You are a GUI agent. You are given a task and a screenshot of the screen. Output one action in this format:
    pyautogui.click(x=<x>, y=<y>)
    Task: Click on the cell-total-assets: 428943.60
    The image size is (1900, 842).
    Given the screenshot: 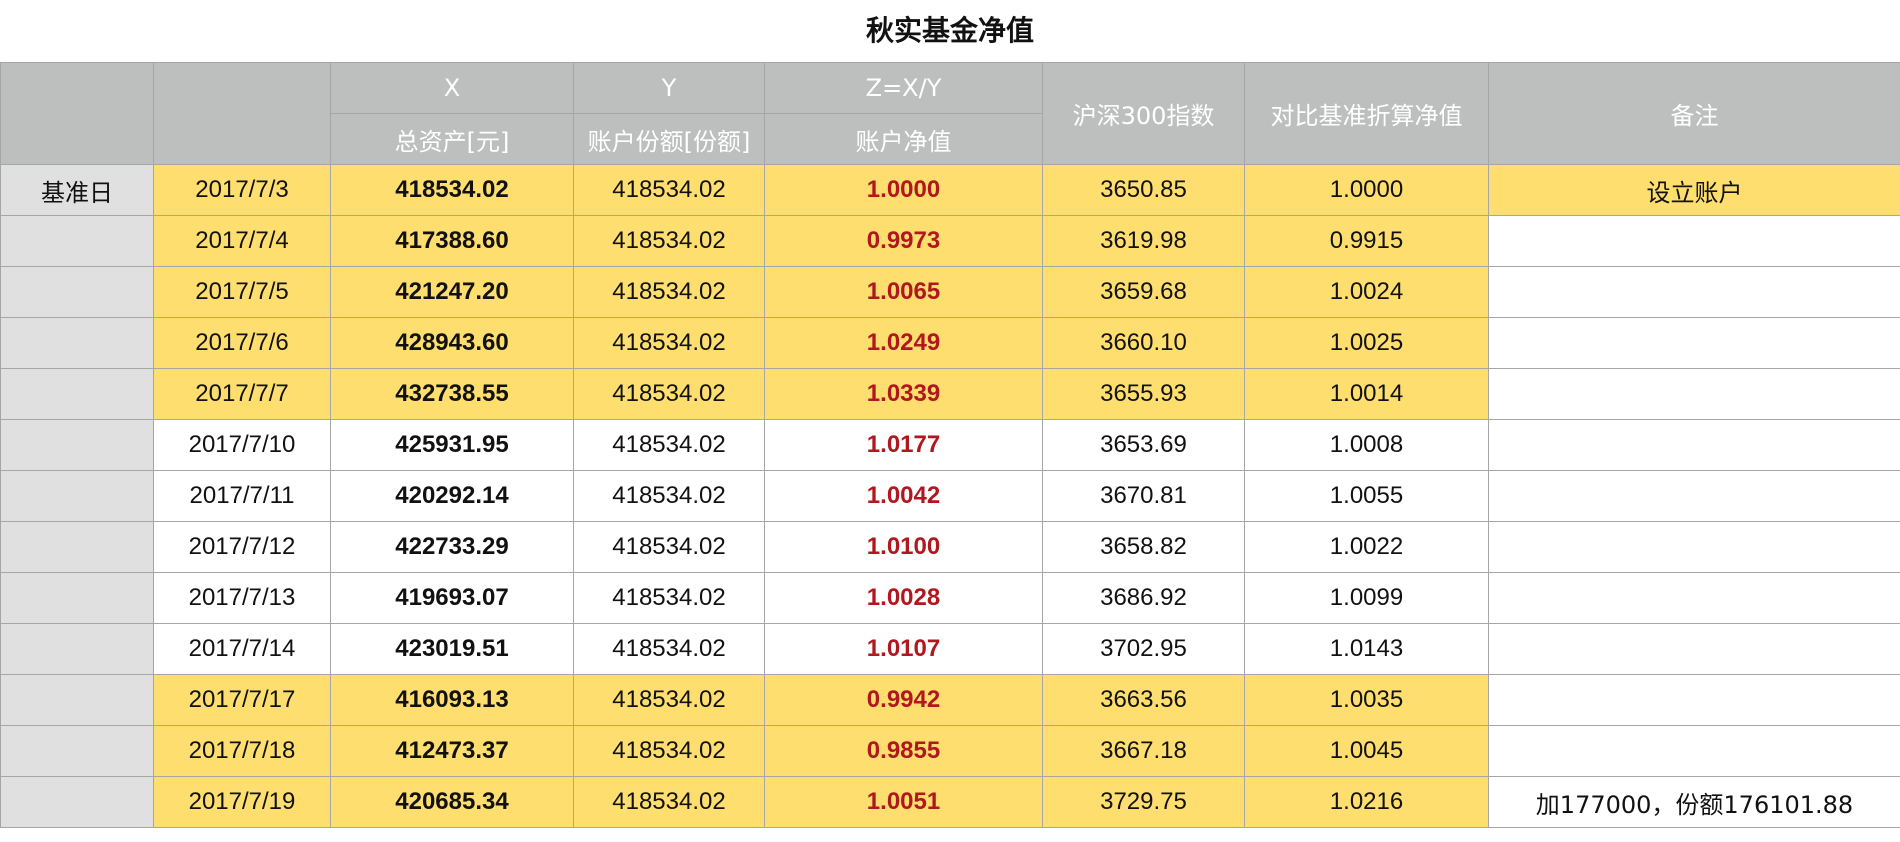 What is the action you would take?
    pyautogui.click(x=452, y=343)
    